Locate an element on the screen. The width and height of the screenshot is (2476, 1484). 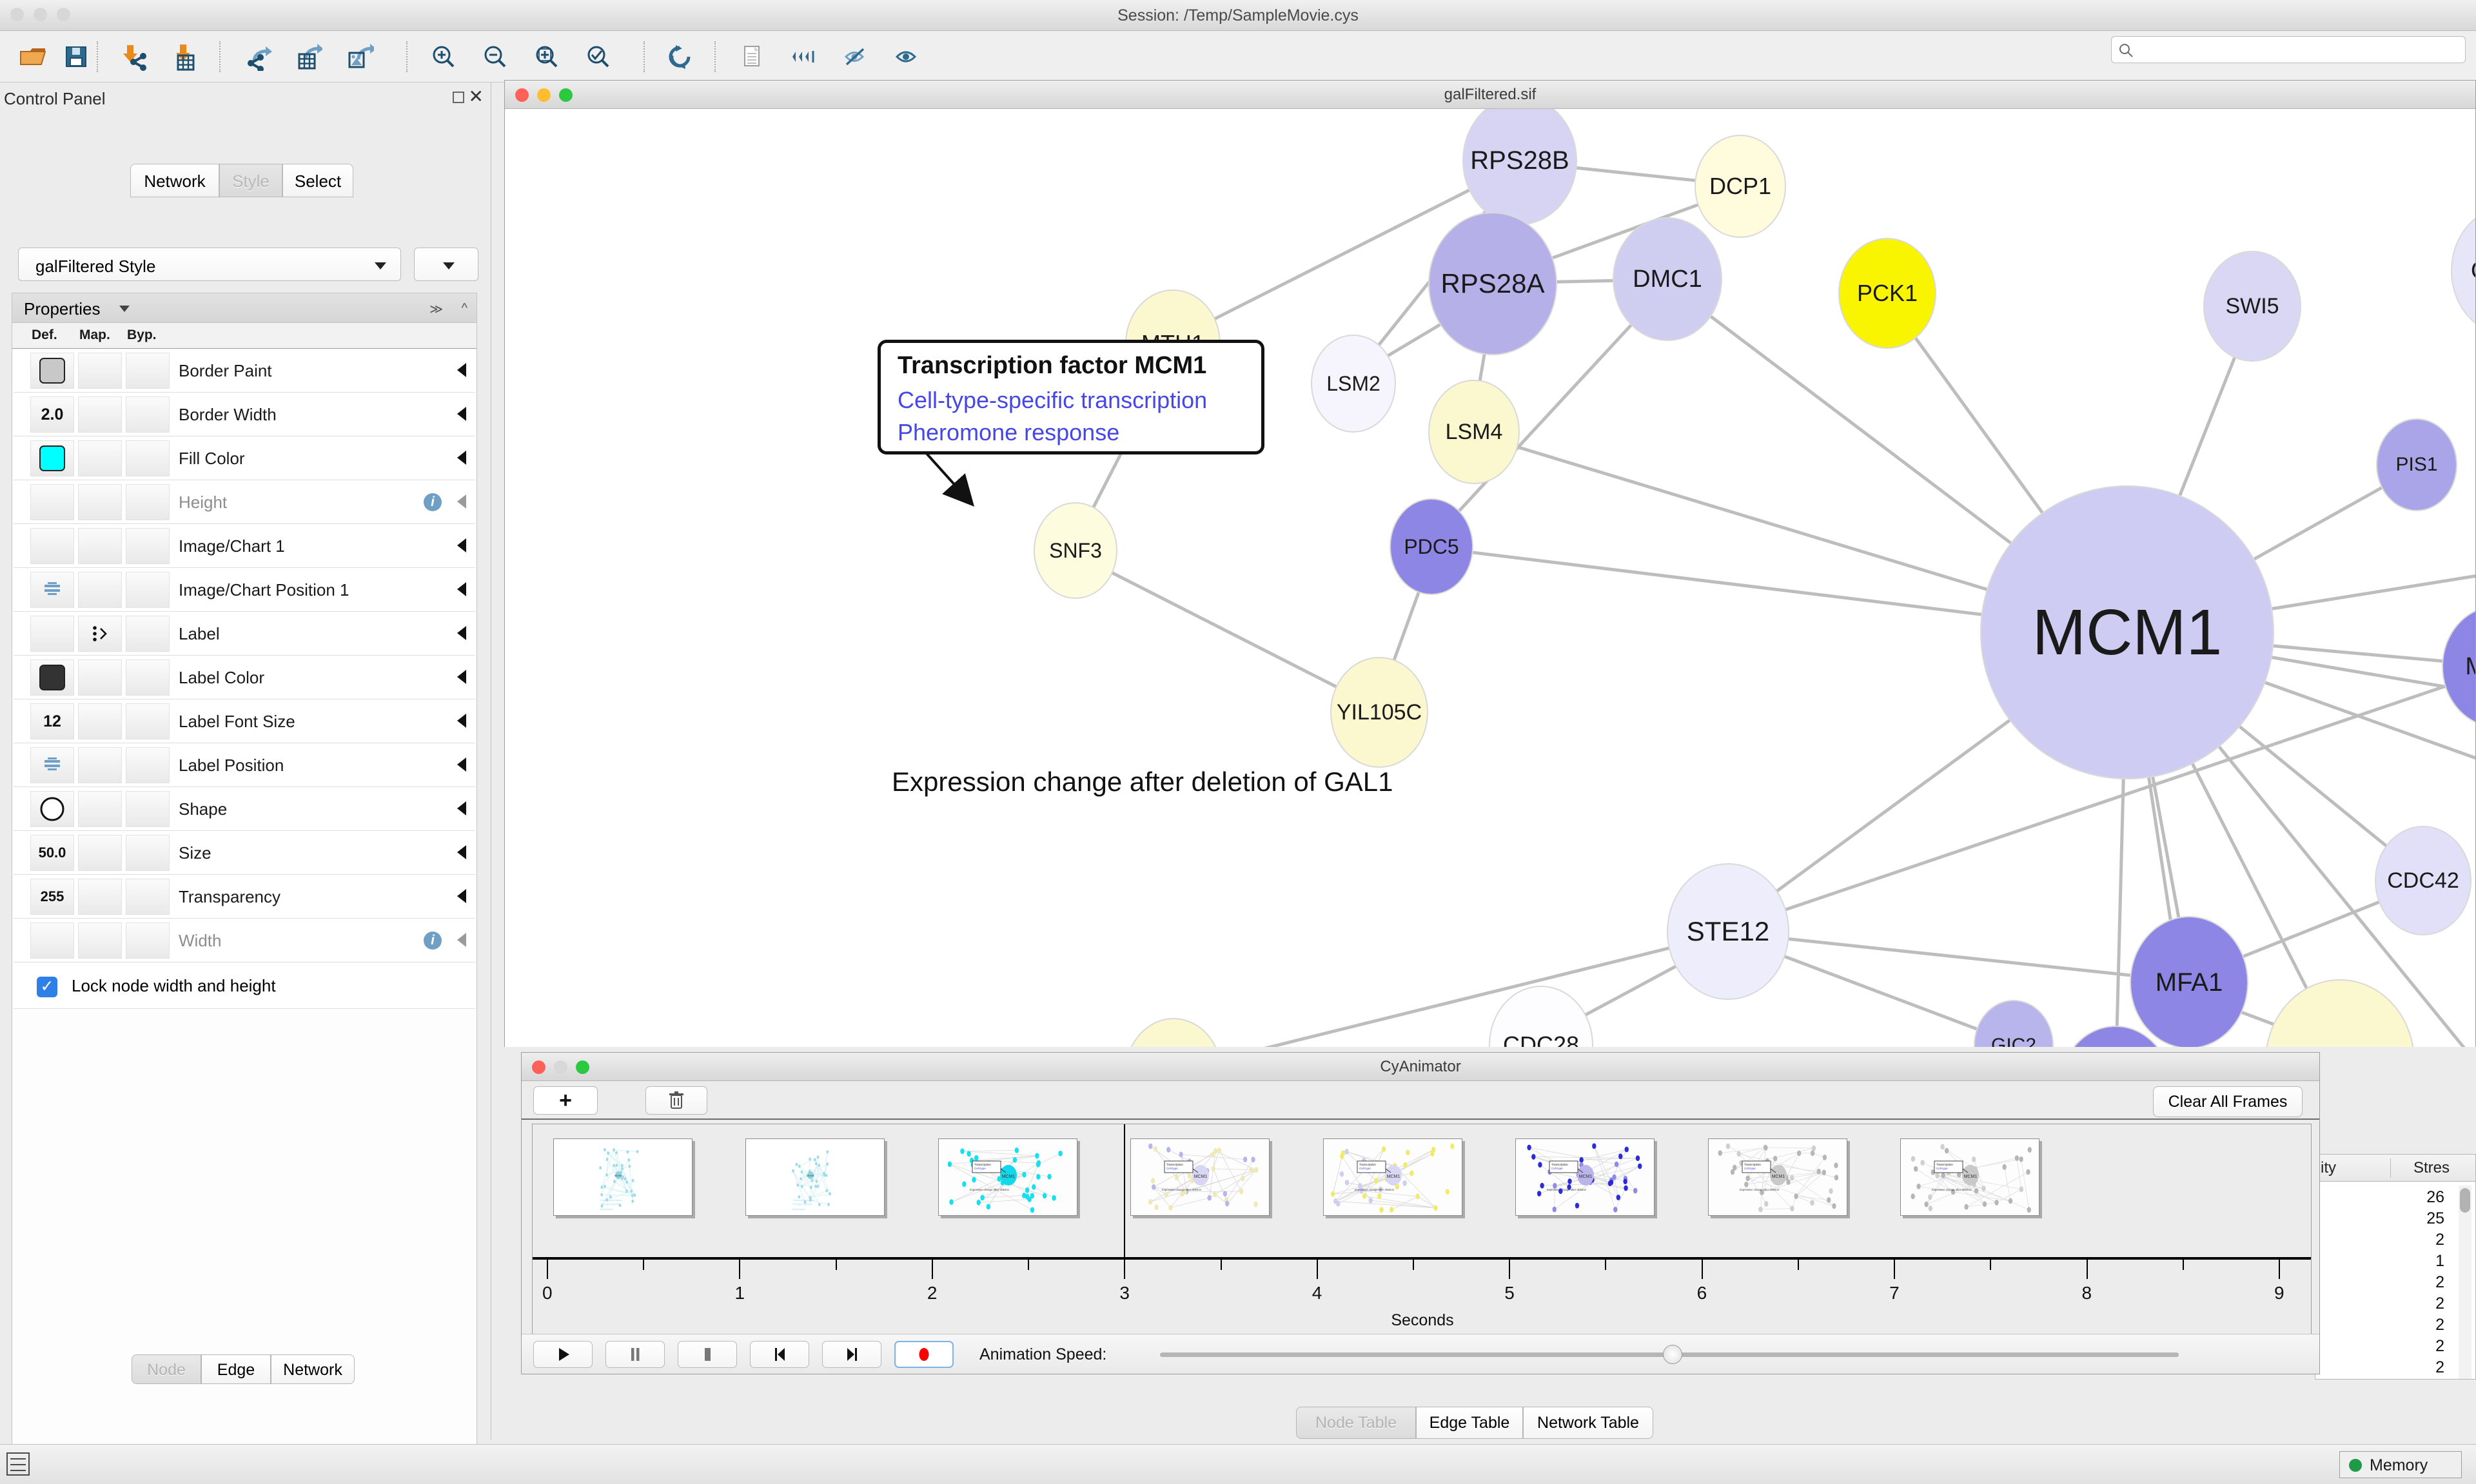
save-icon is located at coordinates (76, 57).